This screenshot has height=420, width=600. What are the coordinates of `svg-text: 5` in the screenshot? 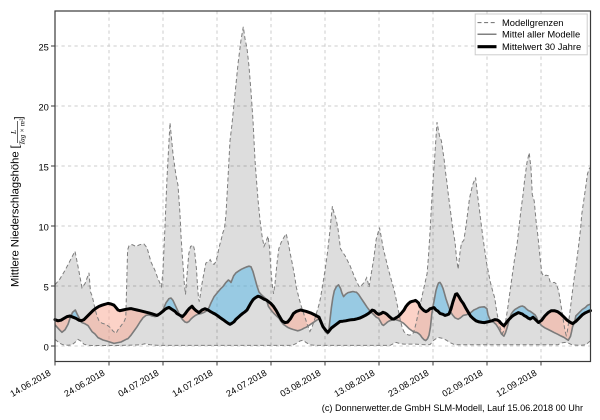 It's located at (46, 287).